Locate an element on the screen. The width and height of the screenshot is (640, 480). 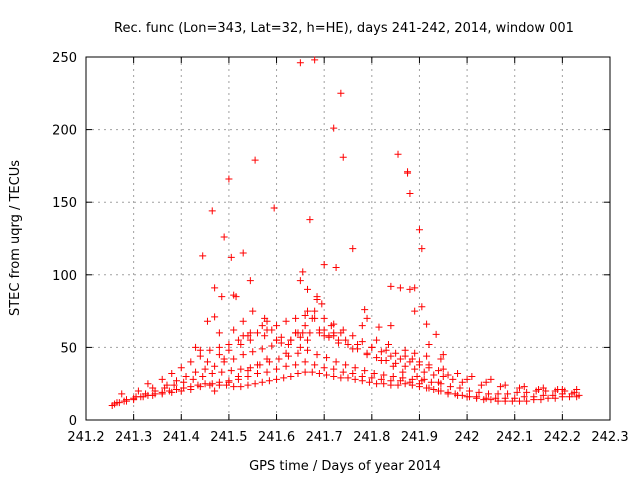
x-tick-label: 241.6 is located at coordinates (276, 437).